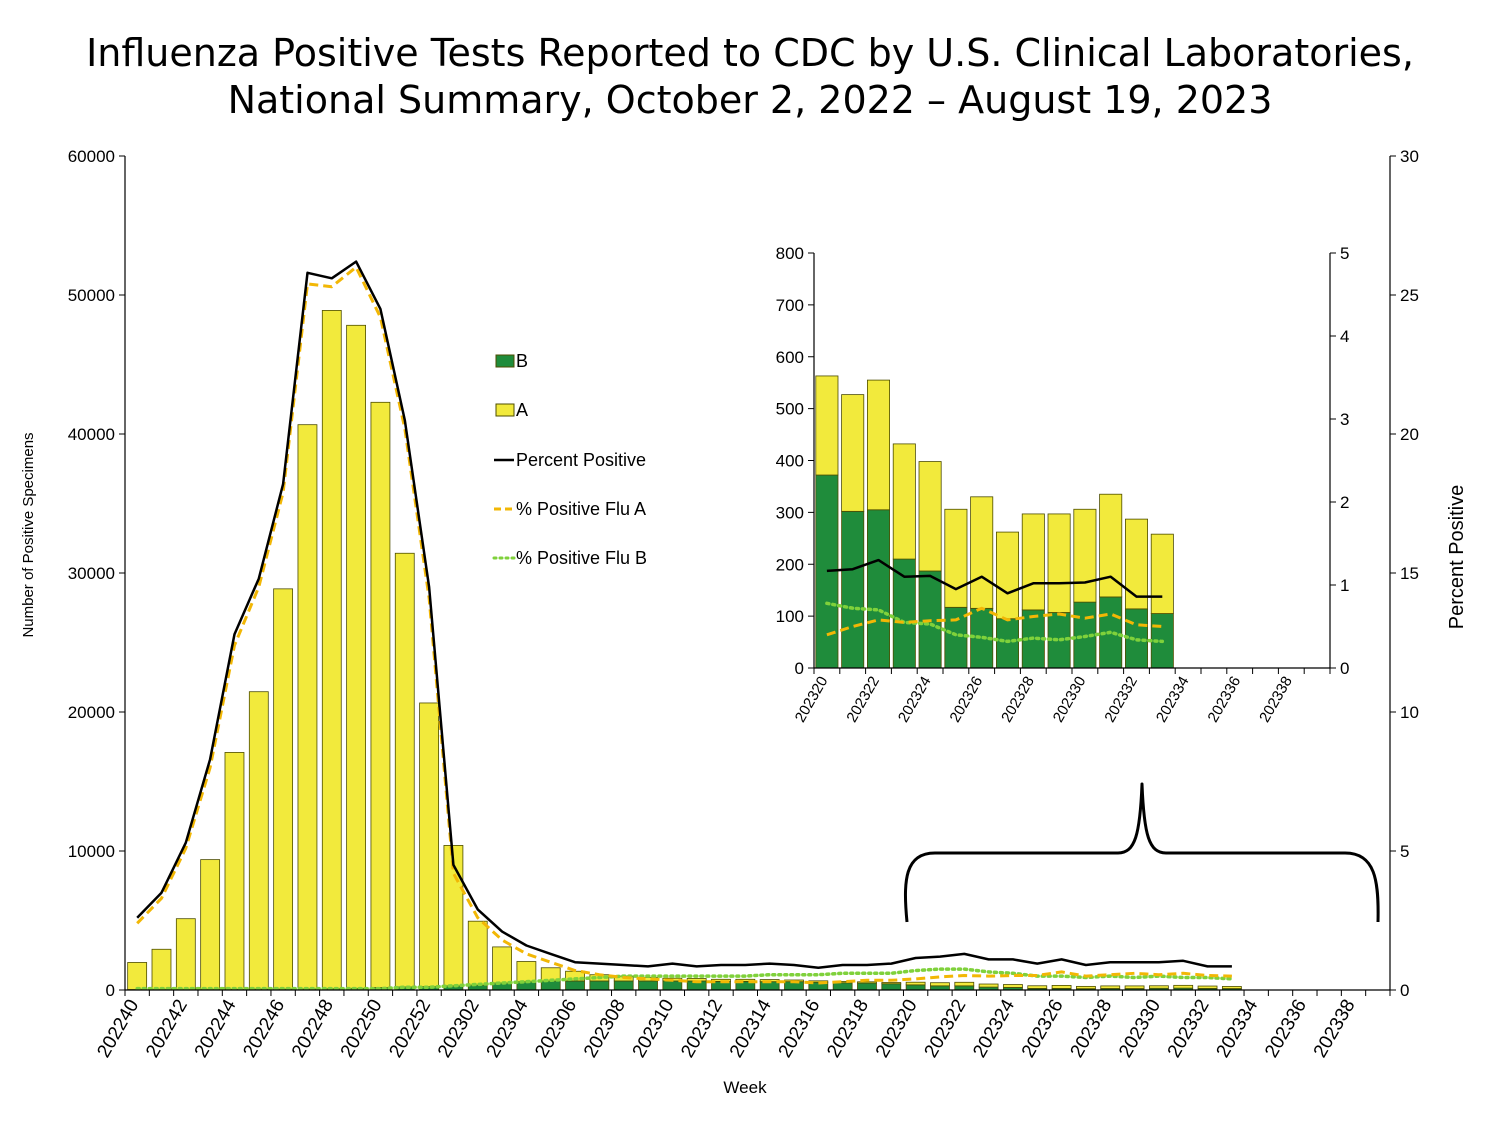 The width and height of the screenshot is (1500, 1125). Describe the element at coordinates (1121, 700) in the screenshot. I see `inset-x-tick-label: 202332` at that location.